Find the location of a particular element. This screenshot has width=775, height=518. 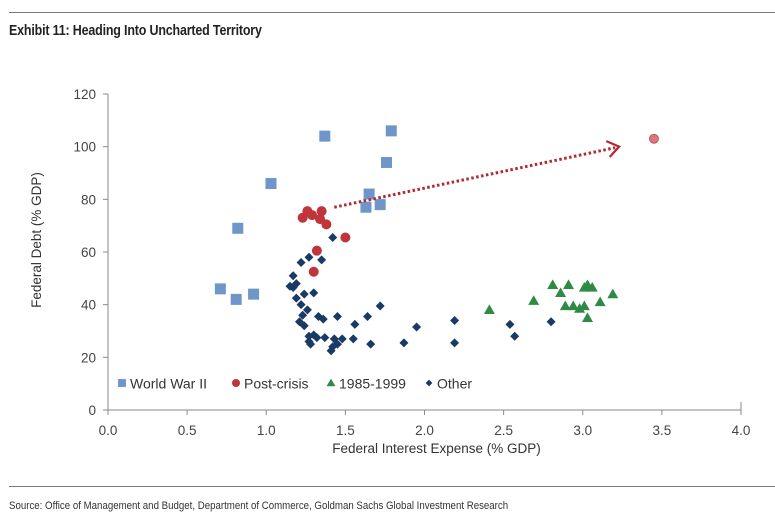

legend: World War II Post-crisis 1985-1999 Other is located at coordinates (295, 384).